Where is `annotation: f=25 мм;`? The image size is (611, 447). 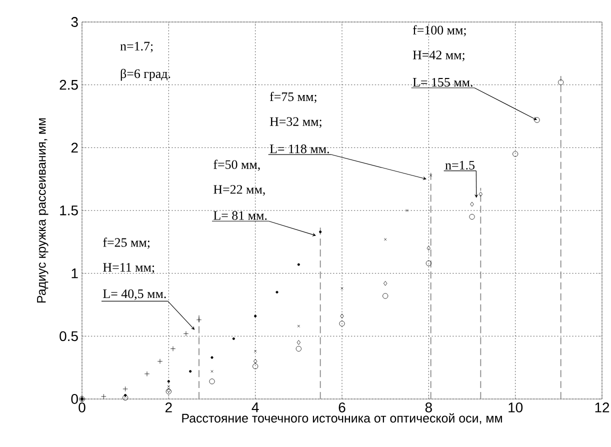 annotation: f=25 мм; is located at coordinates (126, 243).